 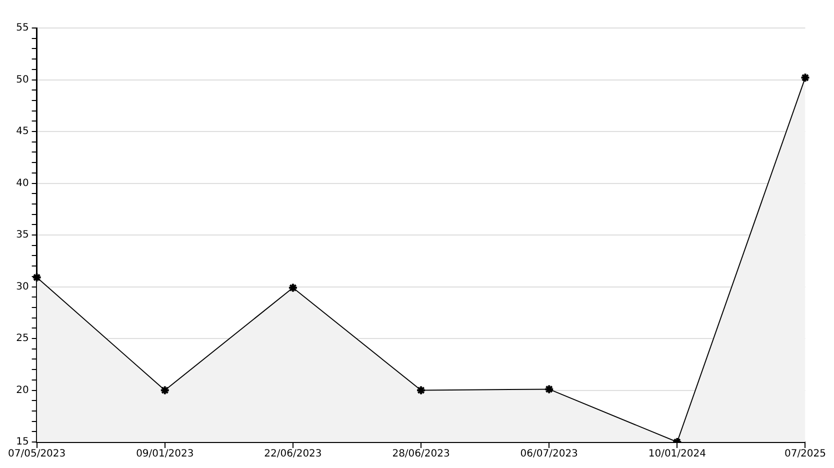 I want to click on x-tick-label: 22/06/2023, so click(x=293, y=454).